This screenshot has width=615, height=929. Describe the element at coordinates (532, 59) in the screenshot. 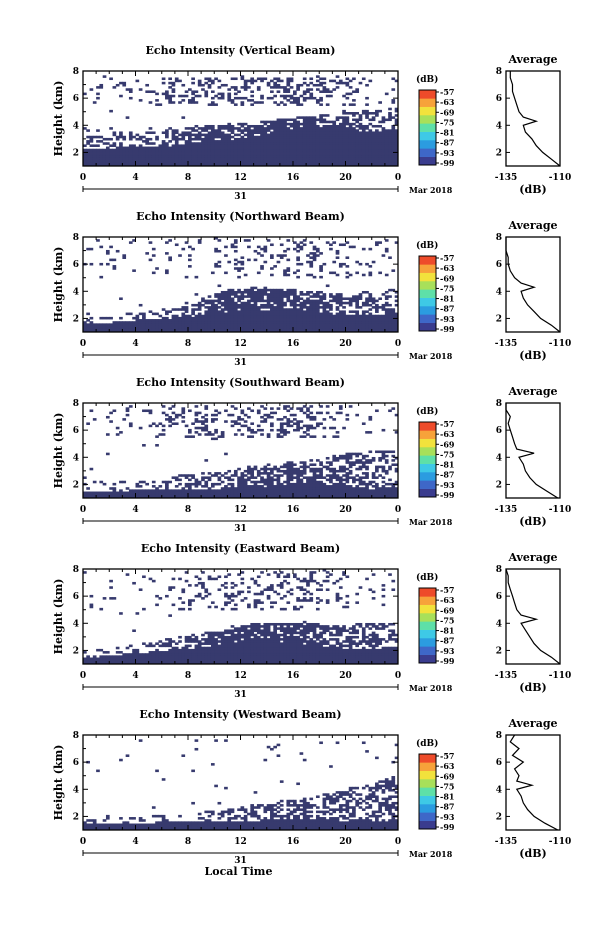

I see `average-title: Average` at that location.